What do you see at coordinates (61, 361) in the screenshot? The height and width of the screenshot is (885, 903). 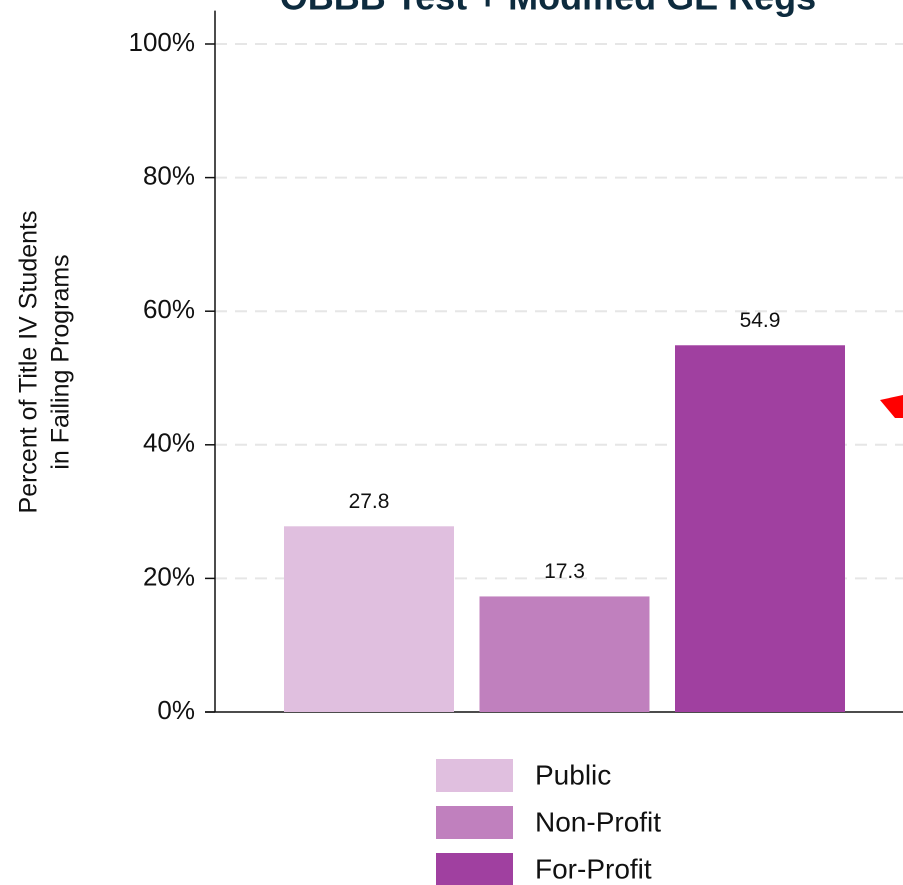 I see `y-axis-label-line: in Failing Programs` at bounding box center [61, 361].